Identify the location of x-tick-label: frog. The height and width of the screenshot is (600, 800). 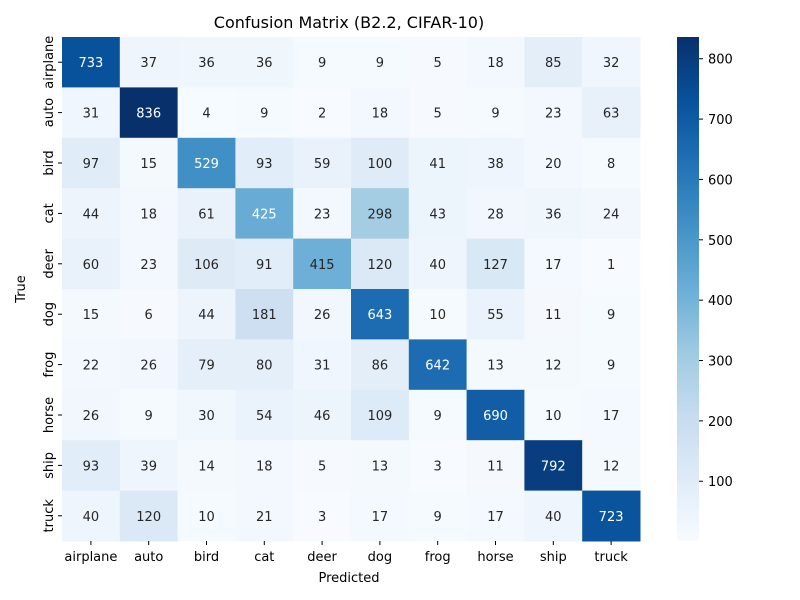
(438, 557).